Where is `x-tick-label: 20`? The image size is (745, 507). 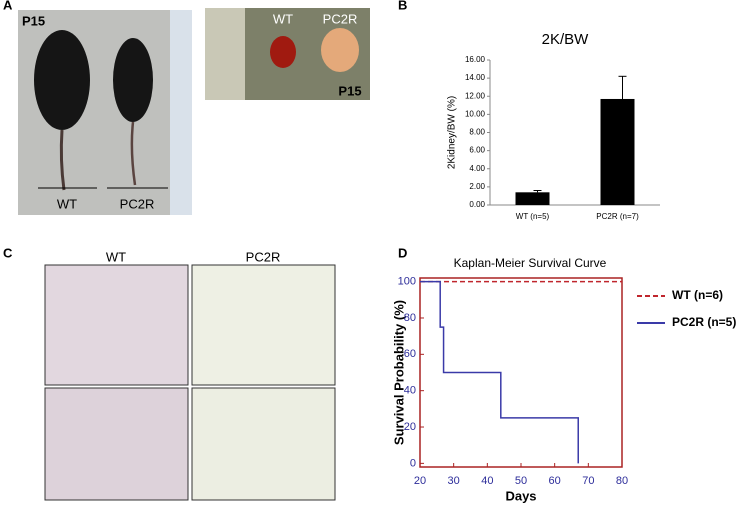 x-tick-label: 20 is located at coordinates (420, 481).